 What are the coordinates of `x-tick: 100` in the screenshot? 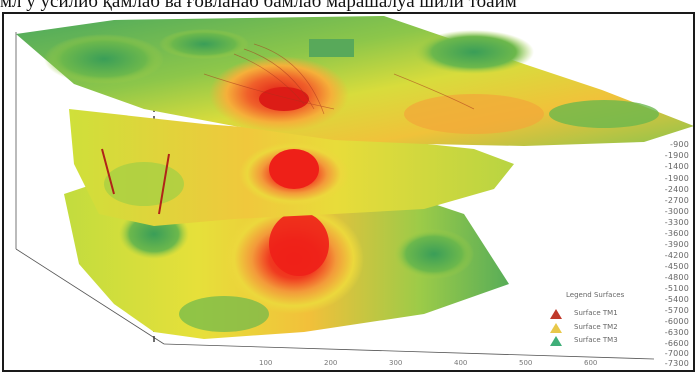 It's located at (266, 363).